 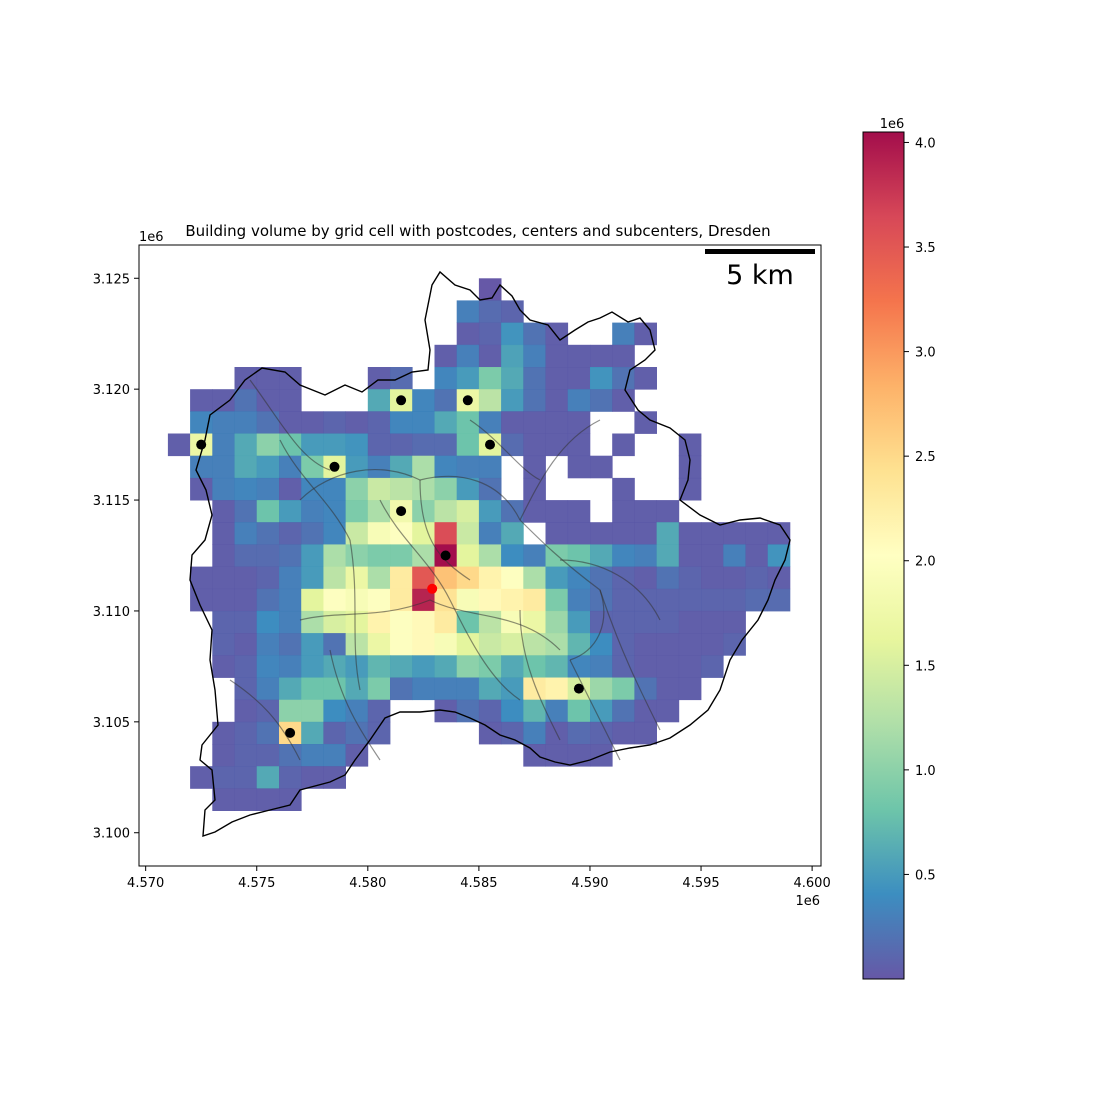 What do you see at coordinates (111, 279) in the screenshot?
I see `y-tick-label: 3.125` at bounding box center [111, 279].